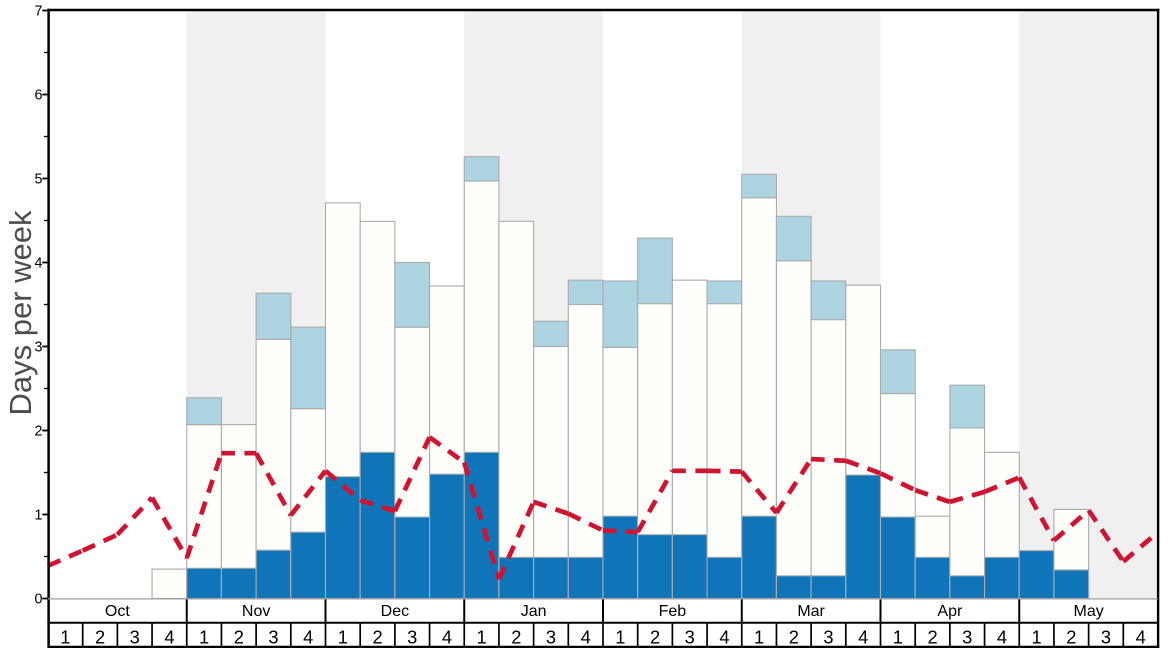 This screenshot has width=1168, height=648. I want to click on svg-text: Mar, so click(811, 611).